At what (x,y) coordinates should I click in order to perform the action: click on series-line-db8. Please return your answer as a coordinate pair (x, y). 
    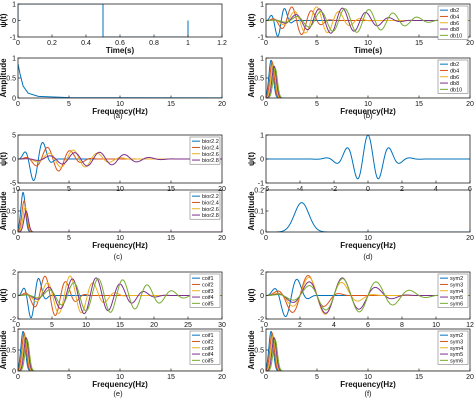
    Looking at the image, I should click on (368, 20).